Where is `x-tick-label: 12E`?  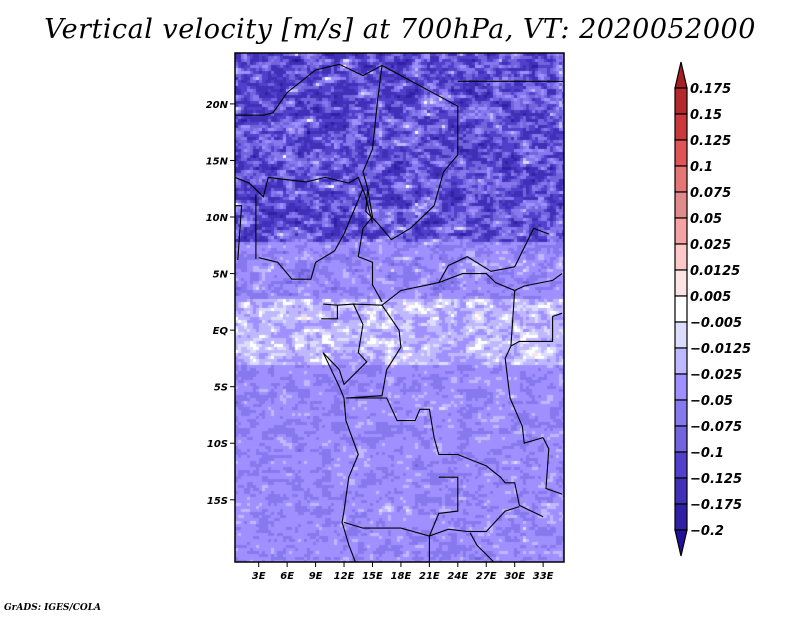 x-tick-label: 12E is located at coordinates (344, 576).